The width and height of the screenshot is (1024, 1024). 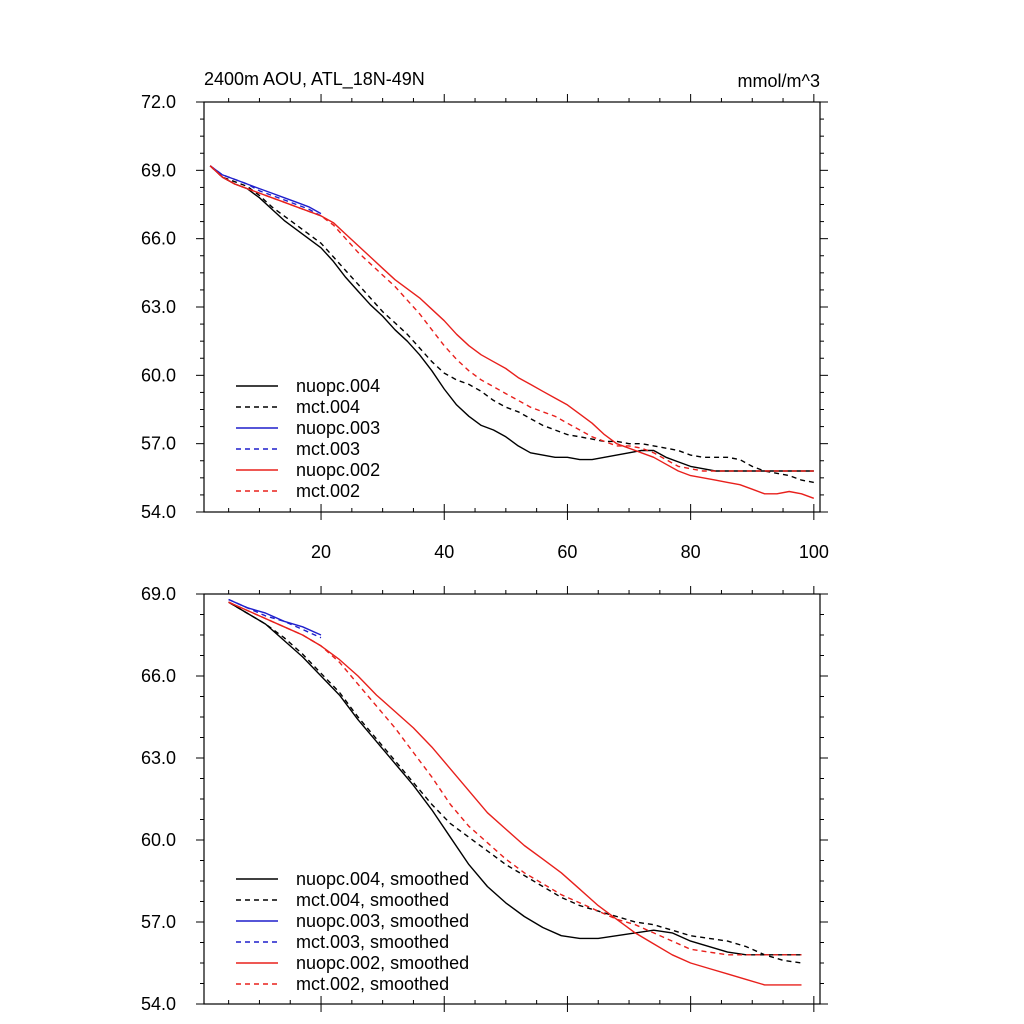 I want to click on legend-label: nuopc.003, smoothed, so click(x=382, y=921).